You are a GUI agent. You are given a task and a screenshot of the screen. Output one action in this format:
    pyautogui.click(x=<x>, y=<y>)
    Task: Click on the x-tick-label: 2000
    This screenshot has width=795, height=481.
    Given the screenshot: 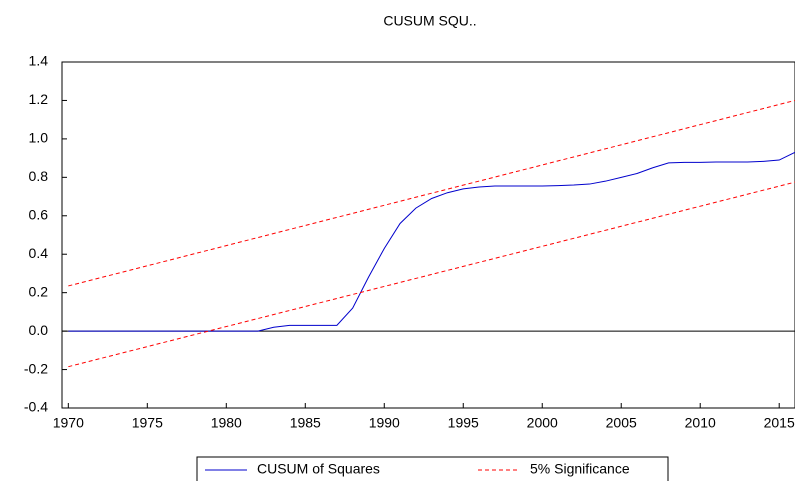 What is the action you would take?
    pyautogui.click(x=542, y=423)
    